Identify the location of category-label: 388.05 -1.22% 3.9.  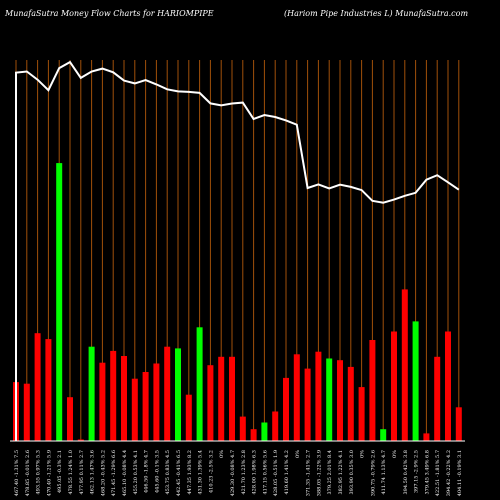
(319, 473).